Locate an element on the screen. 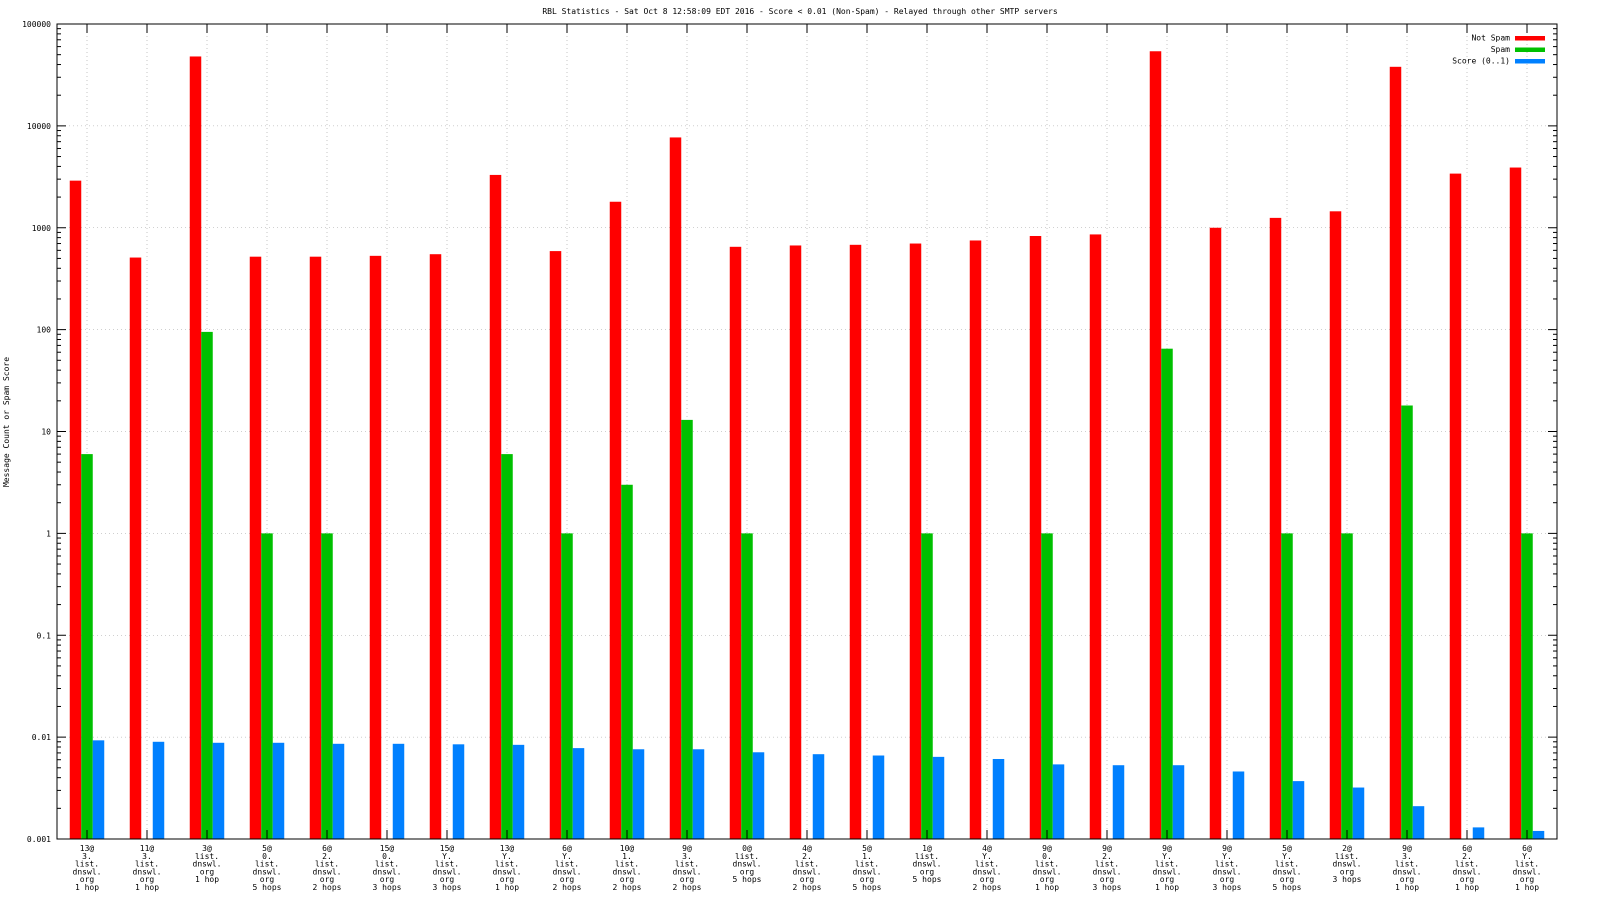 Image resolution: width=1600 pixels, height=900 pixels. x-tick-label: 9@ 3. list. dnswl. org 2 hops is located at coordinates (687, 868).